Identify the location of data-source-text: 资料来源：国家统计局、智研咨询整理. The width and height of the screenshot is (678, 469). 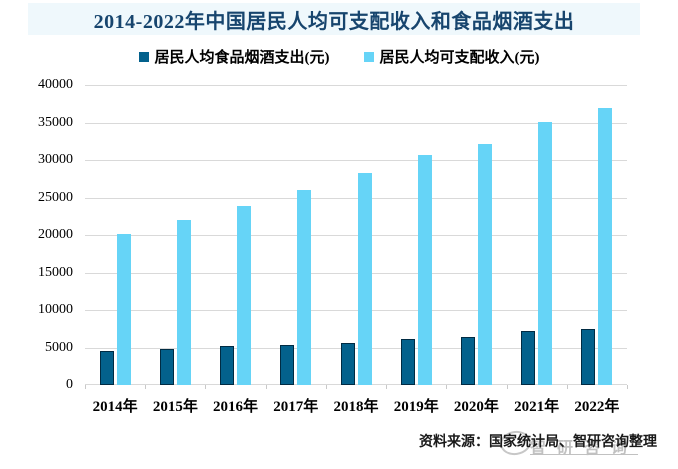
(538, 442).